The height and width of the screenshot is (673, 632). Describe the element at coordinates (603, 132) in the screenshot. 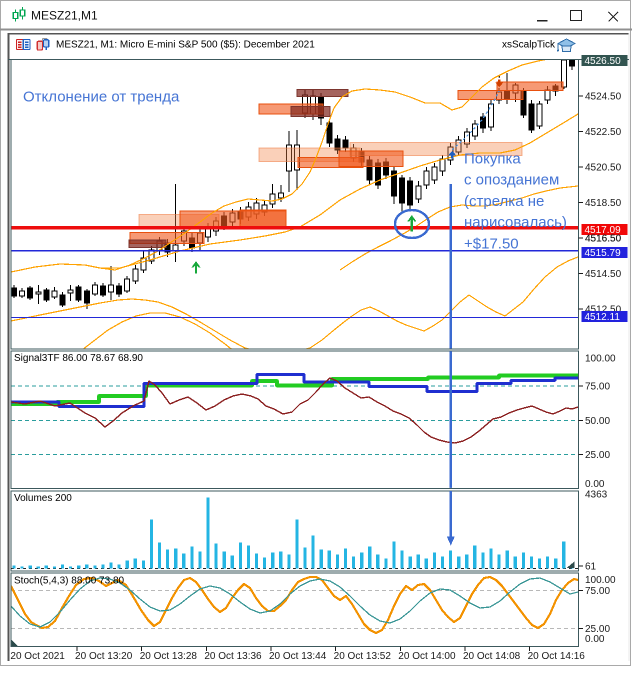

I see `svg-text: 4522.50` at that location.